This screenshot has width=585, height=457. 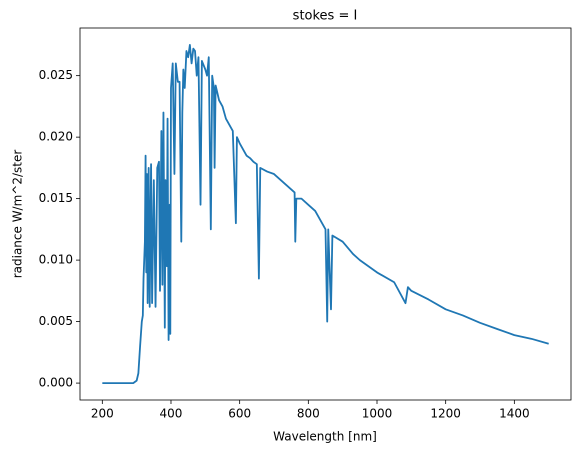 What do you see at coordinates (56, 75) in the screenshot?
I see `y-tick-label: 0.025` at bounding box center [56, 75].